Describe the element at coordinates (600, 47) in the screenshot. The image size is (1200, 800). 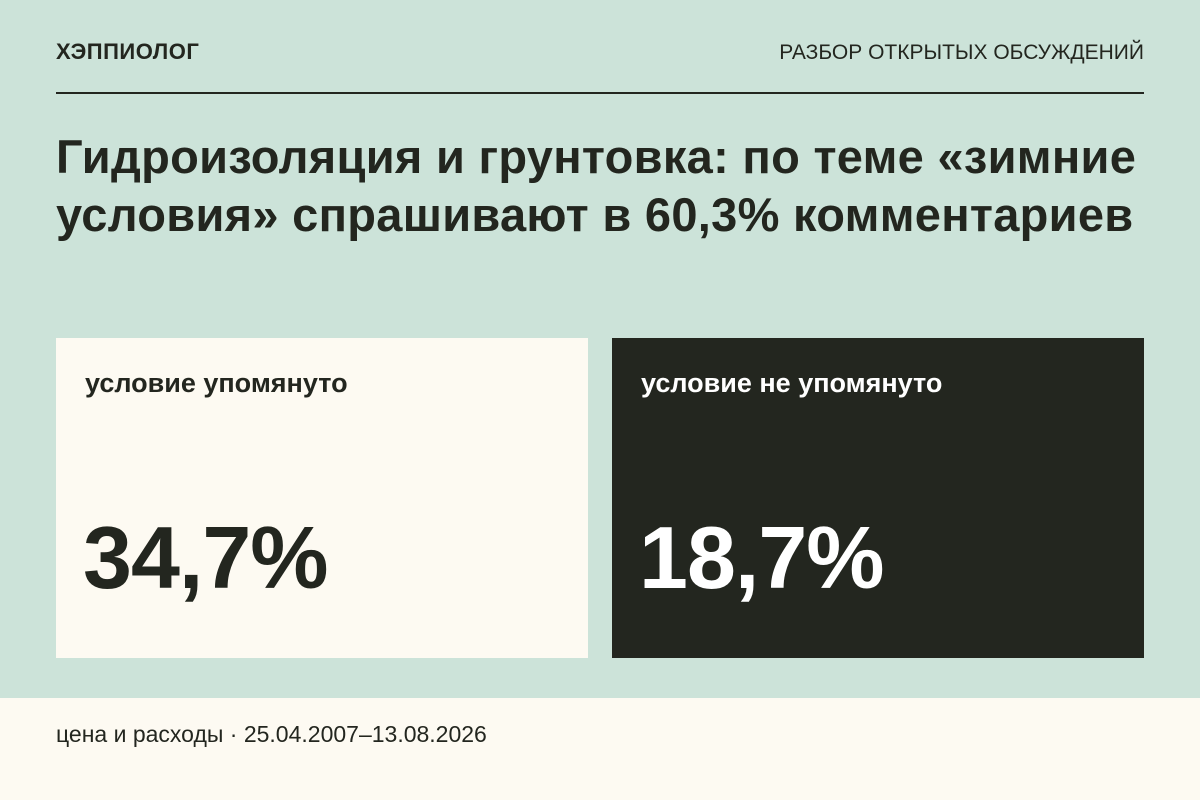
I see `header-bar: ХЭППИОЛОГ РАЗБОР ОТКРЫТЫХ ОБСУЖДЕНИЙ` at that location.